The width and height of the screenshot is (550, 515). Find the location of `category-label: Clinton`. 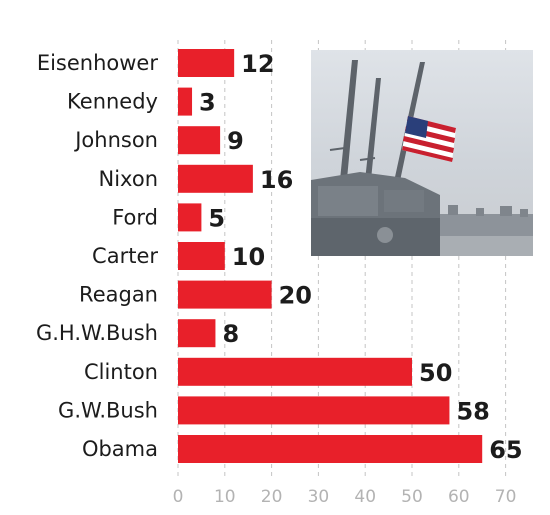

category-label: Clinton is located at coordinates (121, 372).